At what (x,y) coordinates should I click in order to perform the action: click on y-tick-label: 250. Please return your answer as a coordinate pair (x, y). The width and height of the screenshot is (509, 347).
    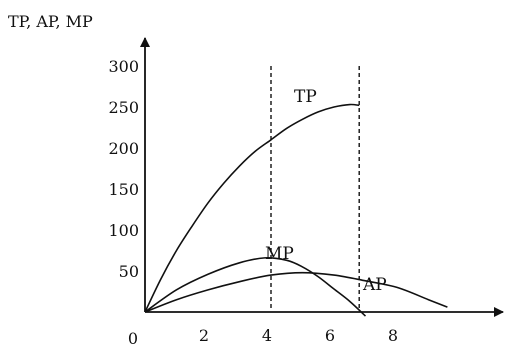
    Looking at the image, I should click on (123, 107).